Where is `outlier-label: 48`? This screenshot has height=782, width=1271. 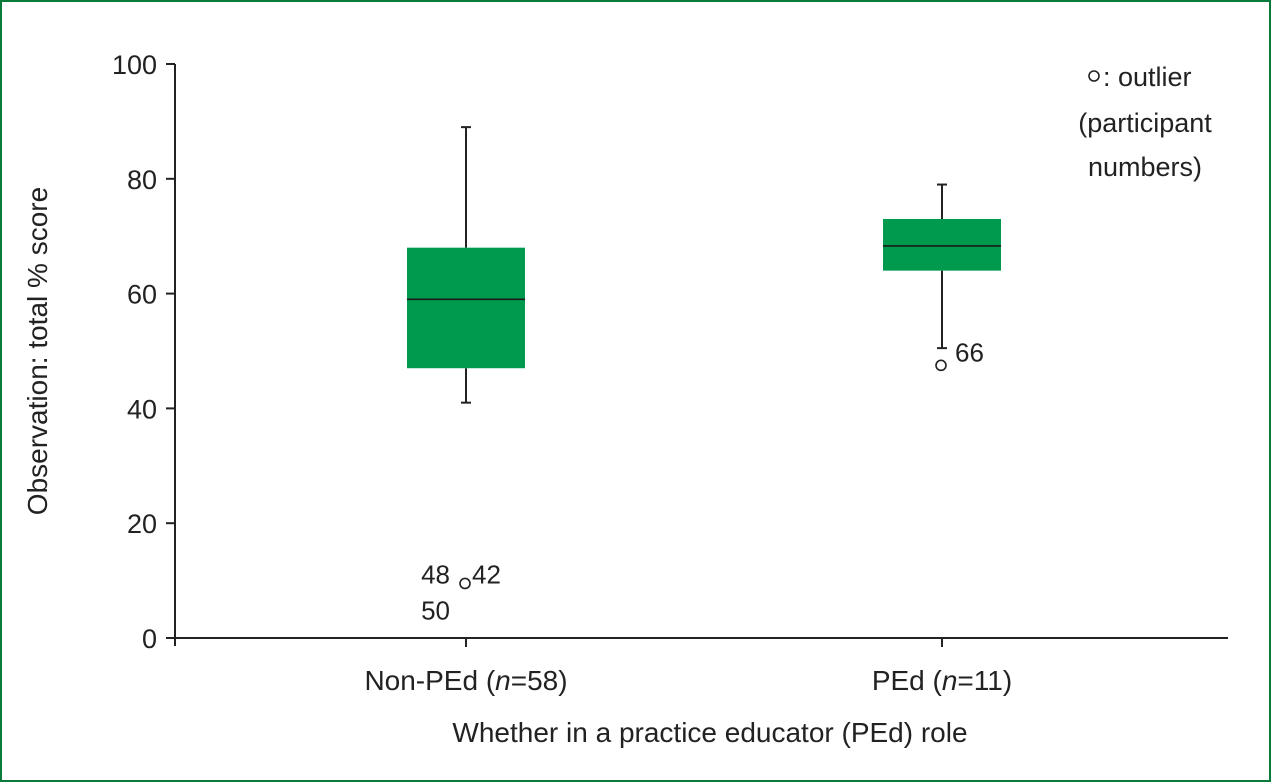
outlier-label: 48 is located at coordinates (435, 574).